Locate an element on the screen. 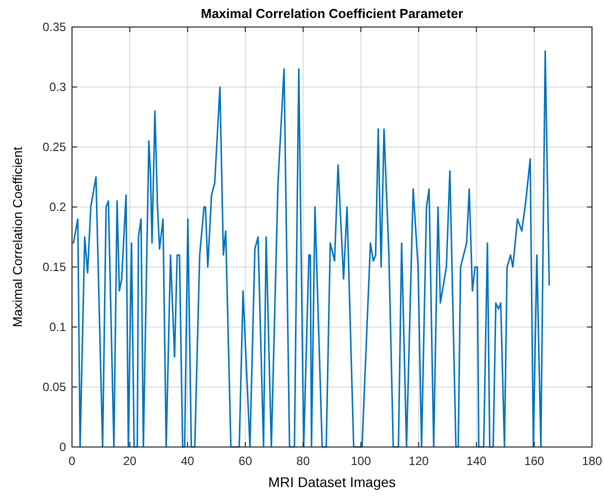  x-tick-label: 140 is located at coordinates (476, 461).